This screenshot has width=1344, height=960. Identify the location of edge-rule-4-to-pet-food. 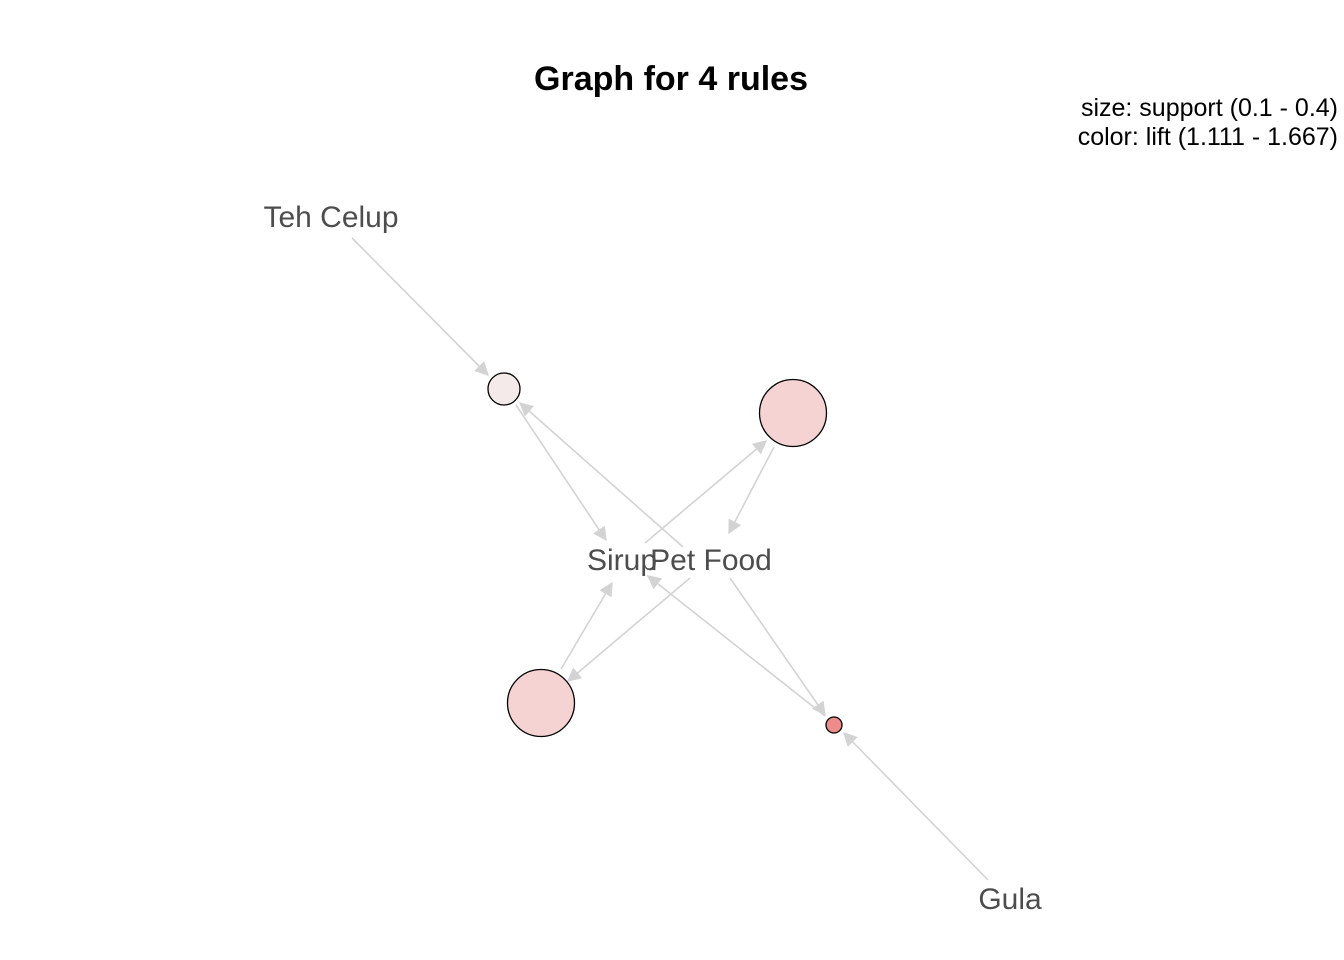
(736, 646).